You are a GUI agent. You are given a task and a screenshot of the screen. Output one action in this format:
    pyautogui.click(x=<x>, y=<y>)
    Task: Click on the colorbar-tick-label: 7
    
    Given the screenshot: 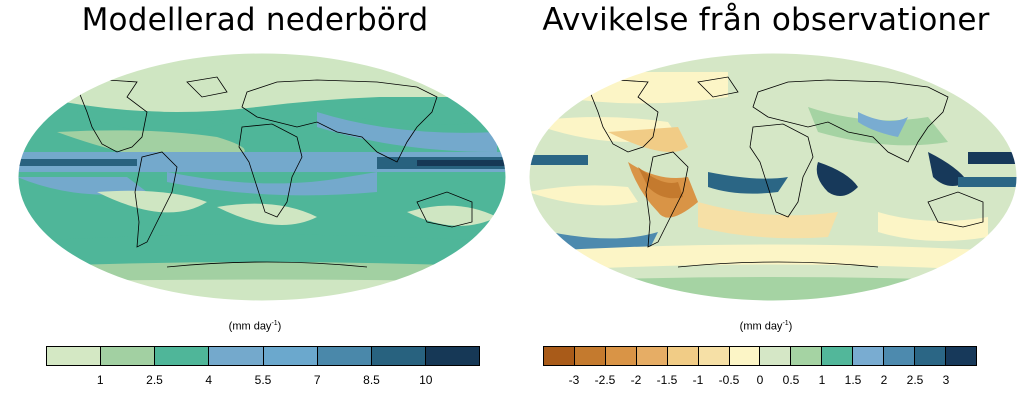 What is the action you would take?
    pyautogui.click(x=317, y=380)
    